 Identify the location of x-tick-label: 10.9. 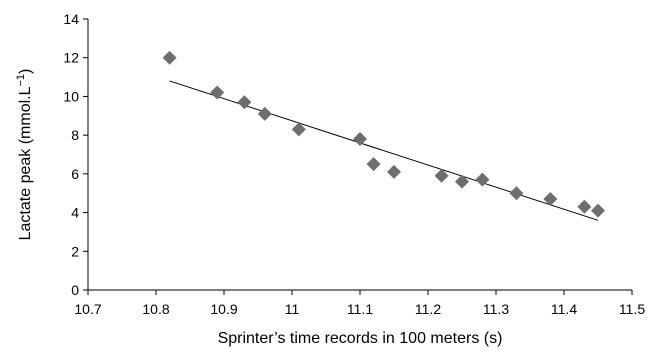
(223, 309).